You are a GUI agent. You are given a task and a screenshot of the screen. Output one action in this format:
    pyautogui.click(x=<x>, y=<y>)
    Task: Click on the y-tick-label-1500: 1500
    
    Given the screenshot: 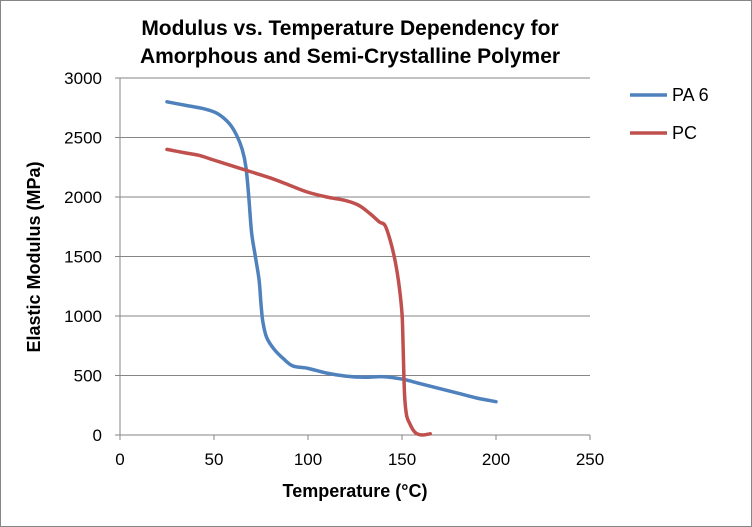 What is the action you would take?
    pyautogui.click(x=83, y=257)
    